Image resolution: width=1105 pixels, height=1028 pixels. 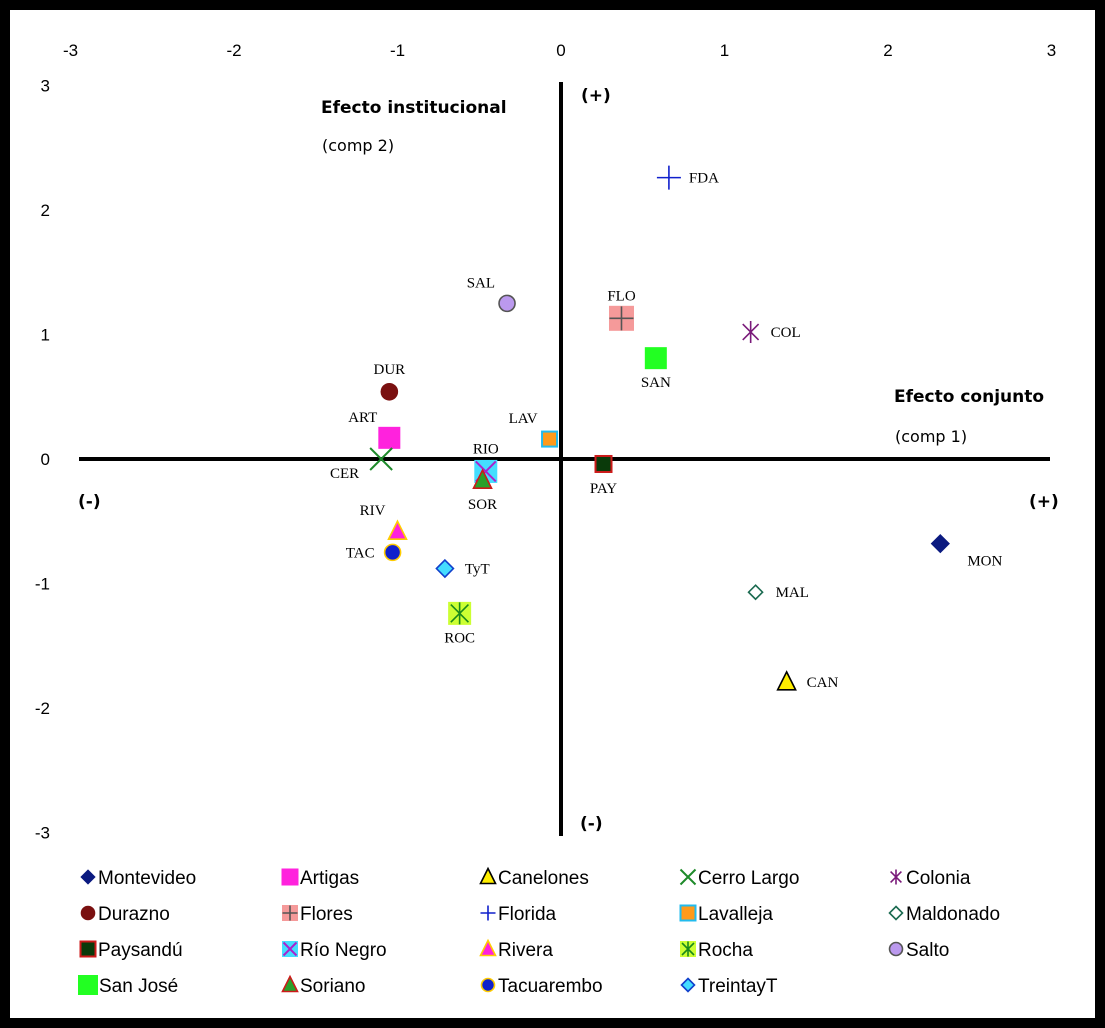 What do you see at coordinates (70, 50) in the screenshot?
I see `x-tick-label: -3` at bounding box center [70, 50].